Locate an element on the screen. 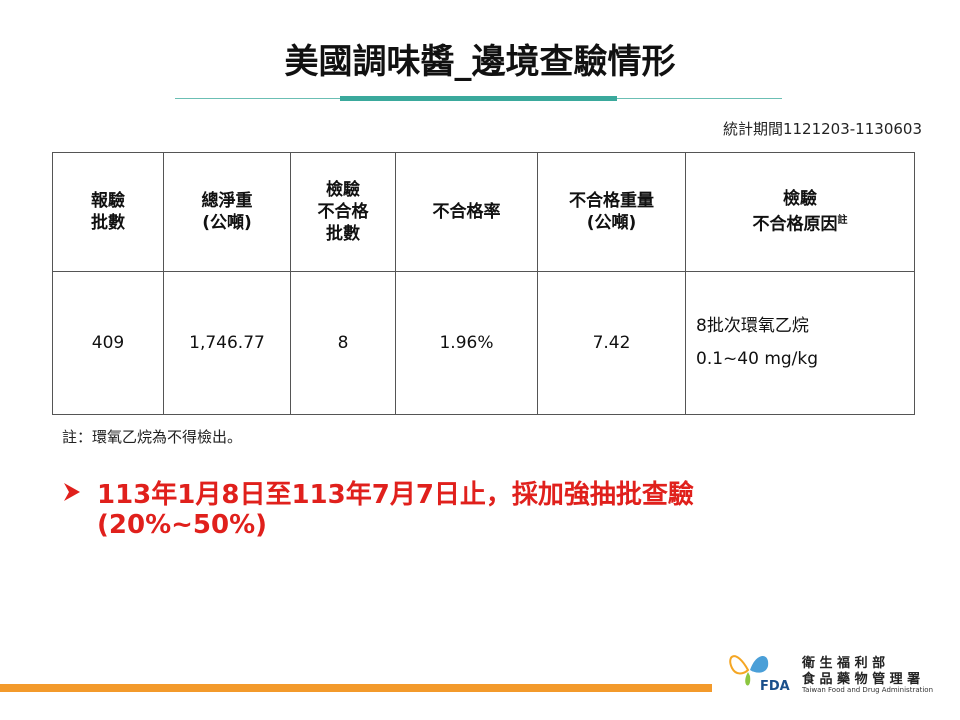 The image size is (960, 720). header-cell: 檢驗不合格原因註 is located at coordinates (800, 212).